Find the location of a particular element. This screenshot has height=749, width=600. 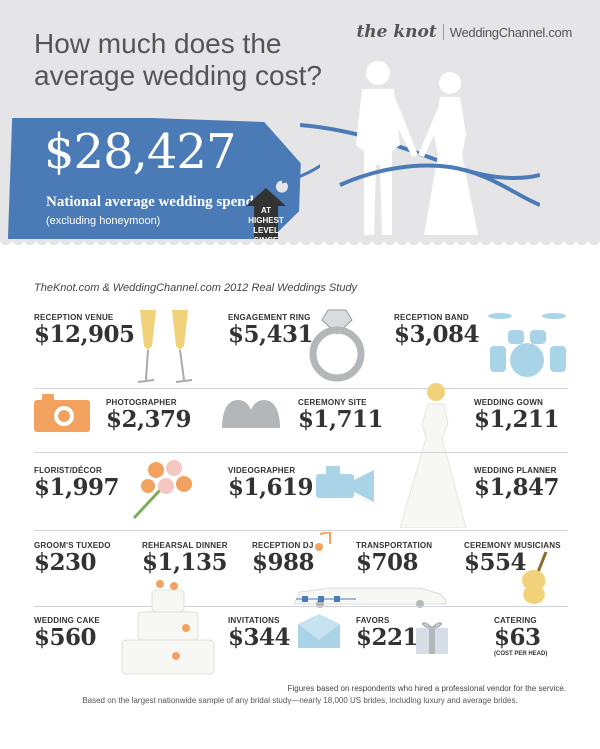

up-arrow-icon is located at coordinates (266, 216).